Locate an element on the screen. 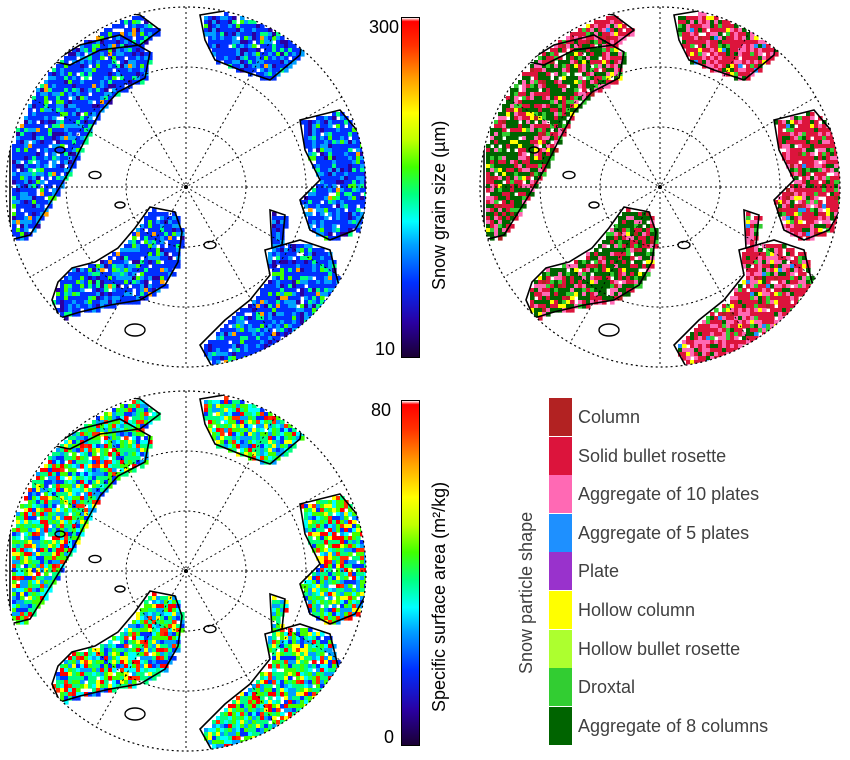  legend-label: Droxtal is located at coordinates (607, 687).